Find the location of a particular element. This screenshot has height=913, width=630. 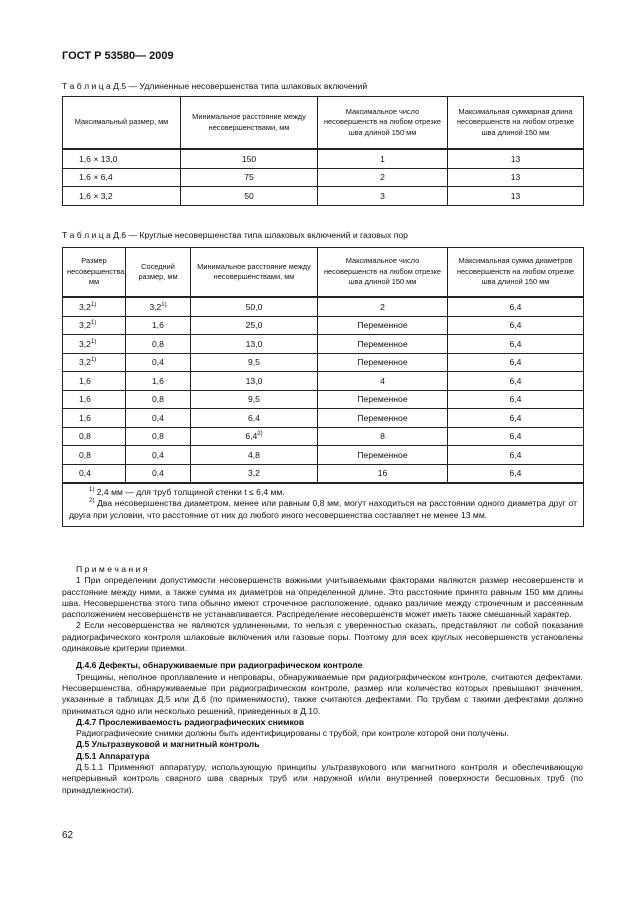

table-cell: 4 is located at coordinates (382, 381).